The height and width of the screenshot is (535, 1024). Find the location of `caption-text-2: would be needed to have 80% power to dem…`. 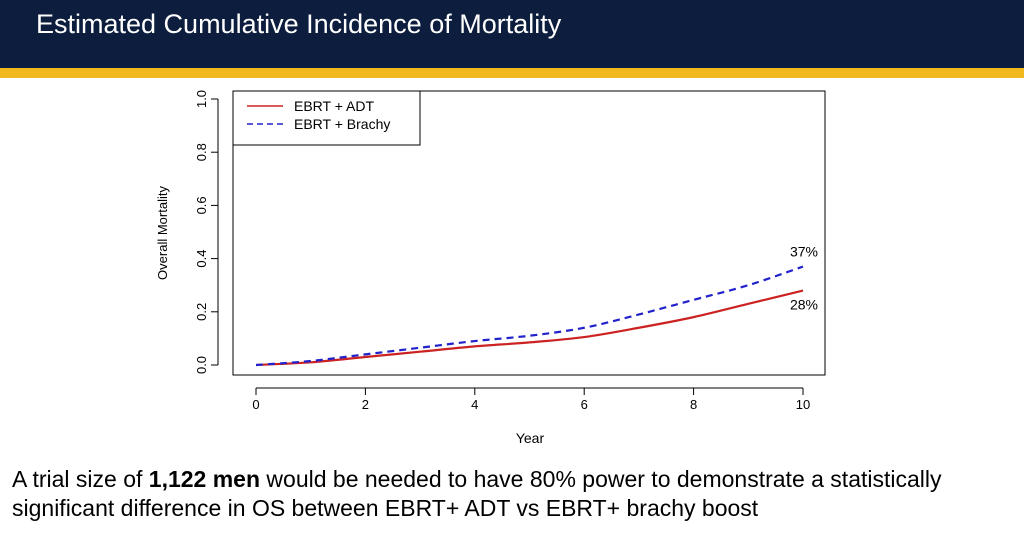

caption-text-2: would be needed to have 80% power to dem… is located at coordinates (477, 493).